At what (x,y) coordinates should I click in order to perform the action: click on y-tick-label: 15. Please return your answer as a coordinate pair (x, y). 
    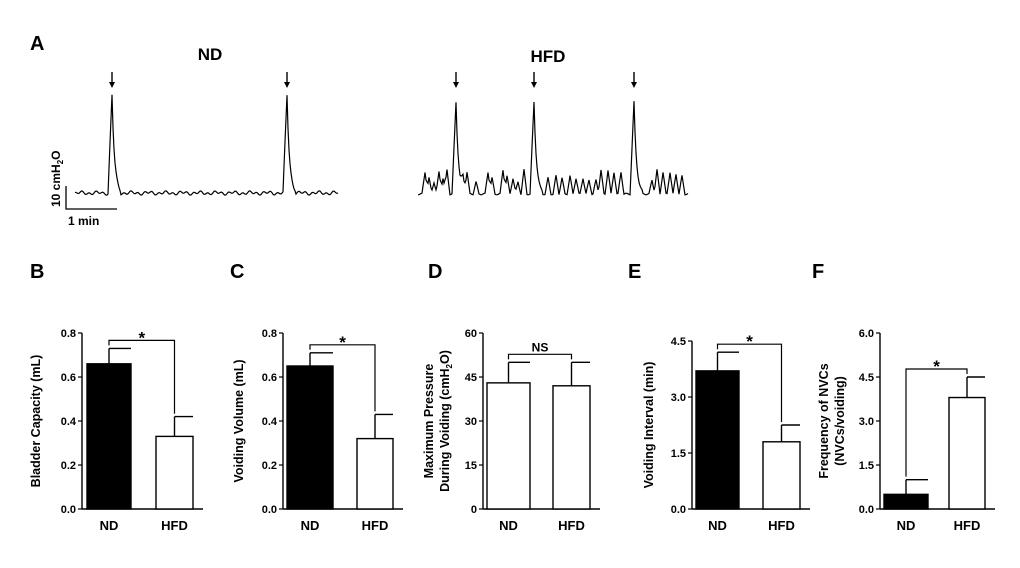
    Looking at the image, I should click on (471, 466).